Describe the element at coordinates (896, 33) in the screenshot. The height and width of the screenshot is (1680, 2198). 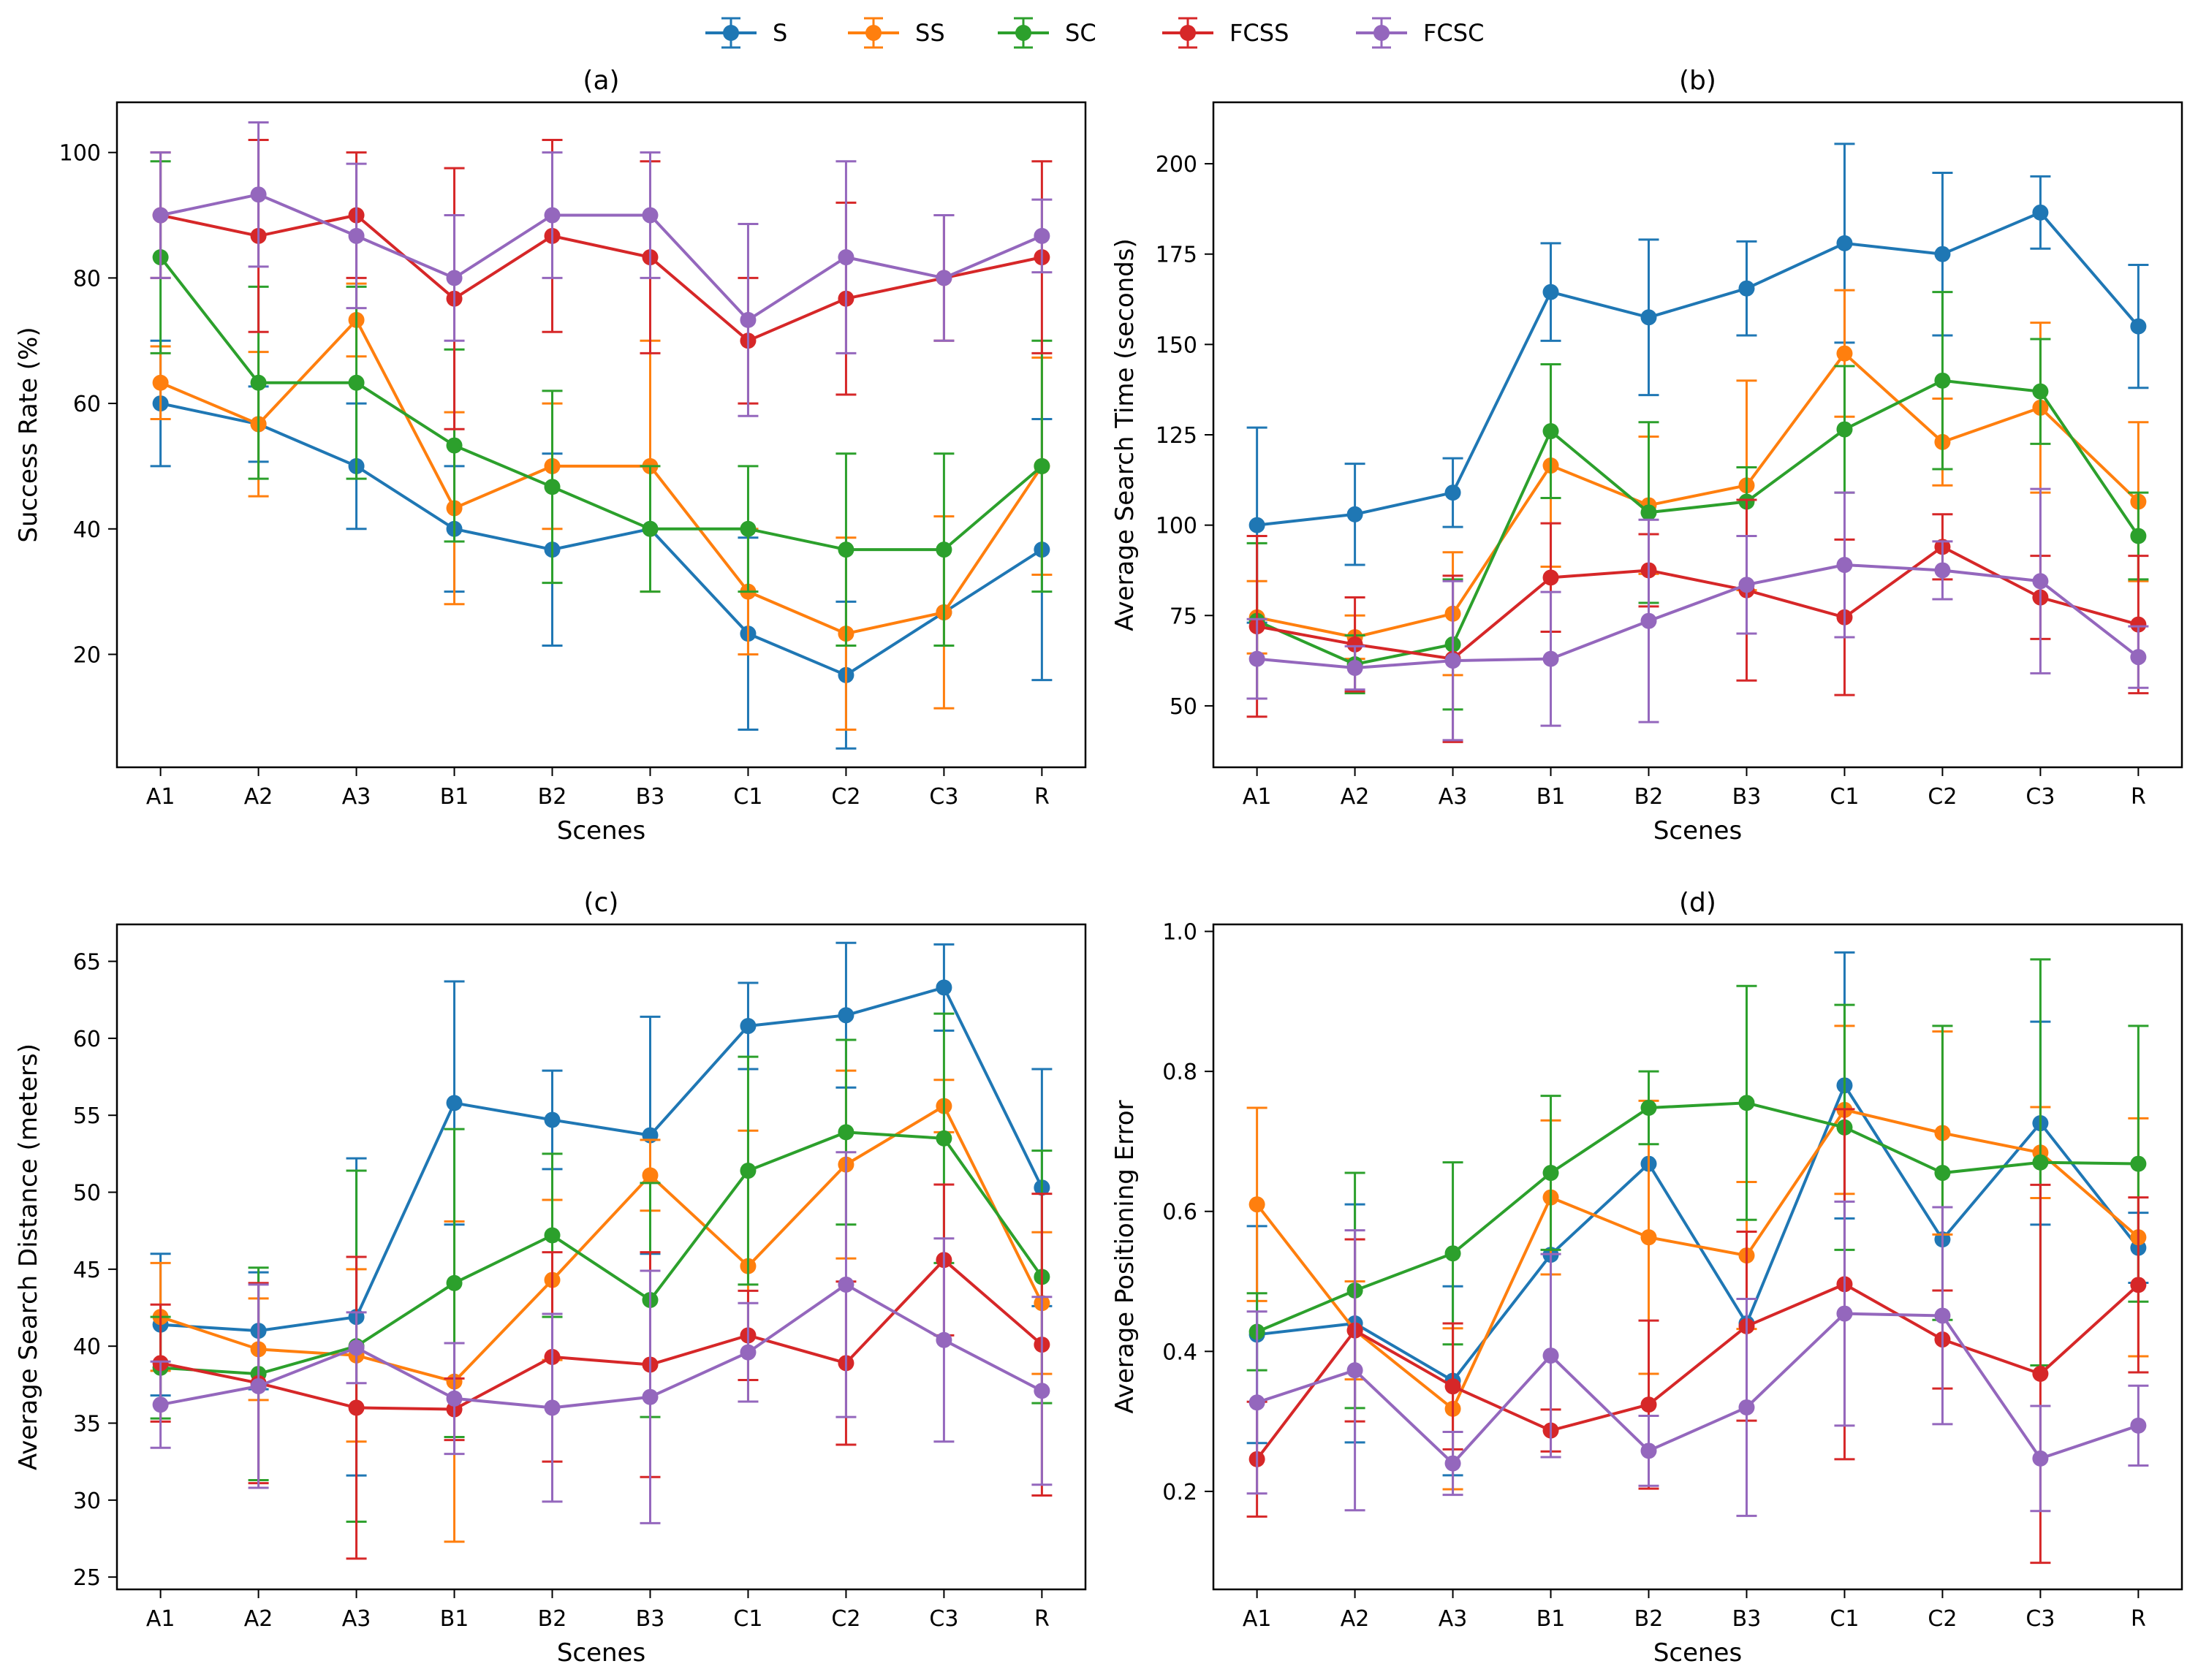
I see `legend-item-ss: SS` at that location.